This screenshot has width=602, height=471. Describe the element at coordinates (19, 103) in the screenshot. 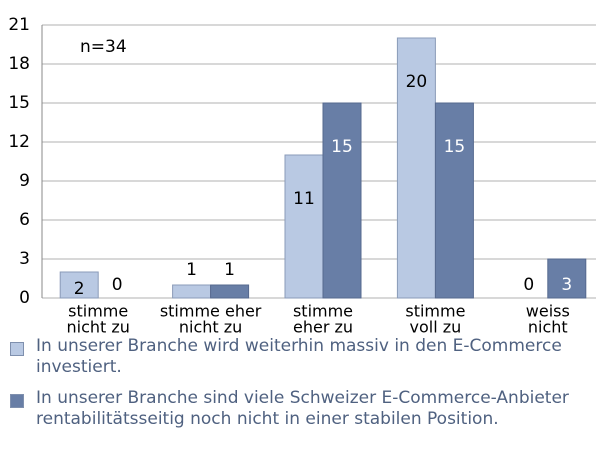

I see `y-tick-label: 15` at that location.